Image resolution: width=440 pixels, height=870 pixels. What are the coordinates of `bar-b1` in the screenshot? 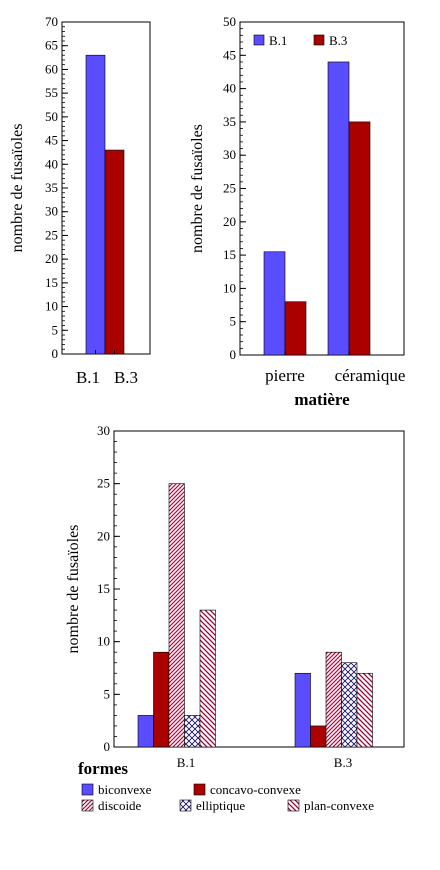 It's located at (95, 204).